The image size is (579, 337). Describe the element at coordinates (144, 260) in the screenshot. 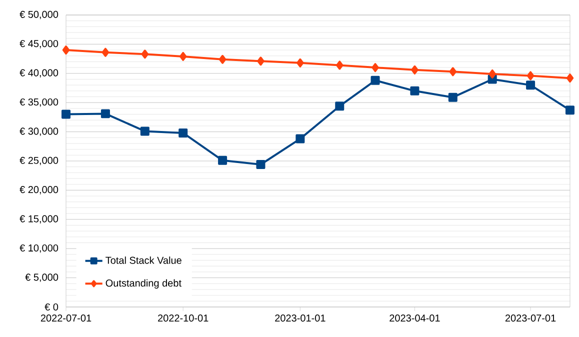

I see `legend-label: Total Stack Value` at that location.